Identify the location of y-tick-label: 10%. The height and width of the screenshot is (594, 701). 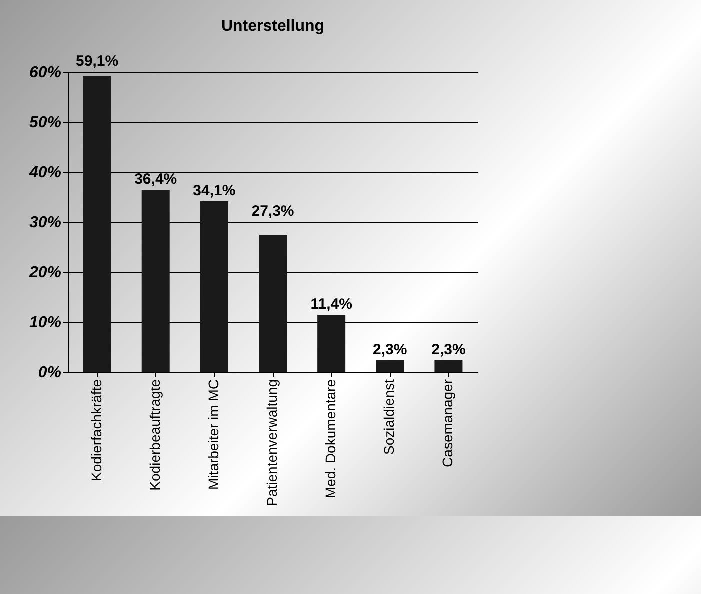
(45, 323).